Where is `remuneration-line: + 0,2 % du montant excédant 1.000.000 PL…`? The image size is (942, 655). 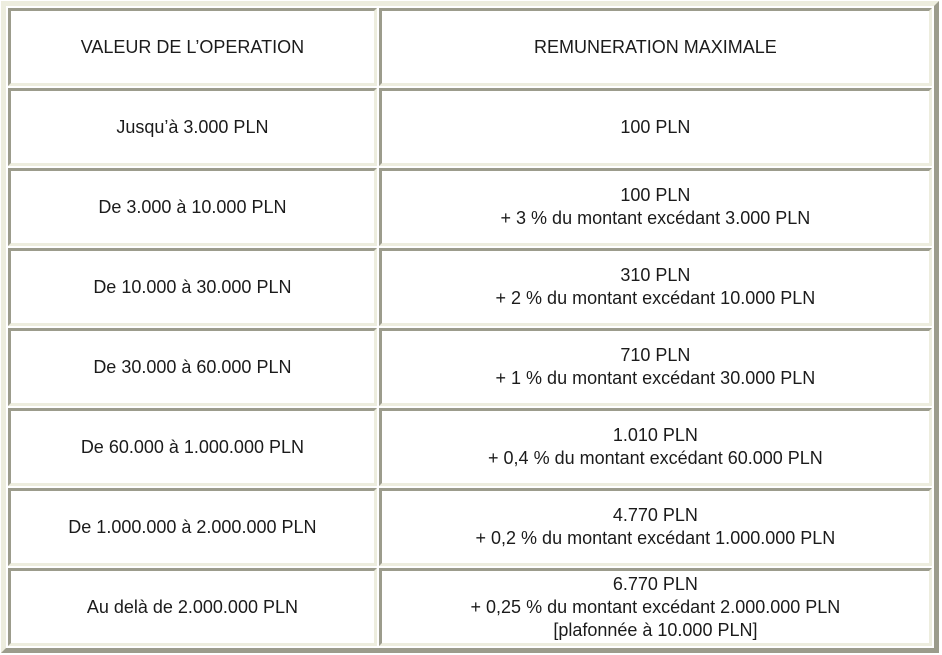 remuneration-line: + 0,2 % du montant excédant 1.000.000 PL… is located at coordinates (655, 538).